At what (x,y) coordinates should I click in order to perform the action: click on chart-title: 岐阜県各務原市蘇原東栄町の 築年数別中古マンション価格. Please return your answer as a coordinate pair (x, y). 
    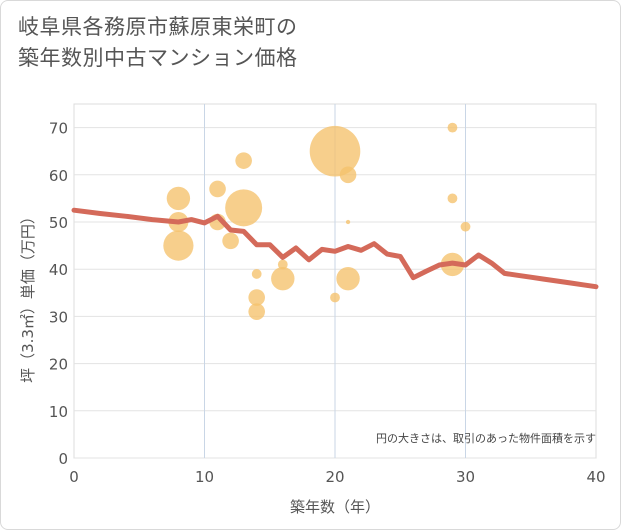
    Looking at the image, I should click on (158, 43).